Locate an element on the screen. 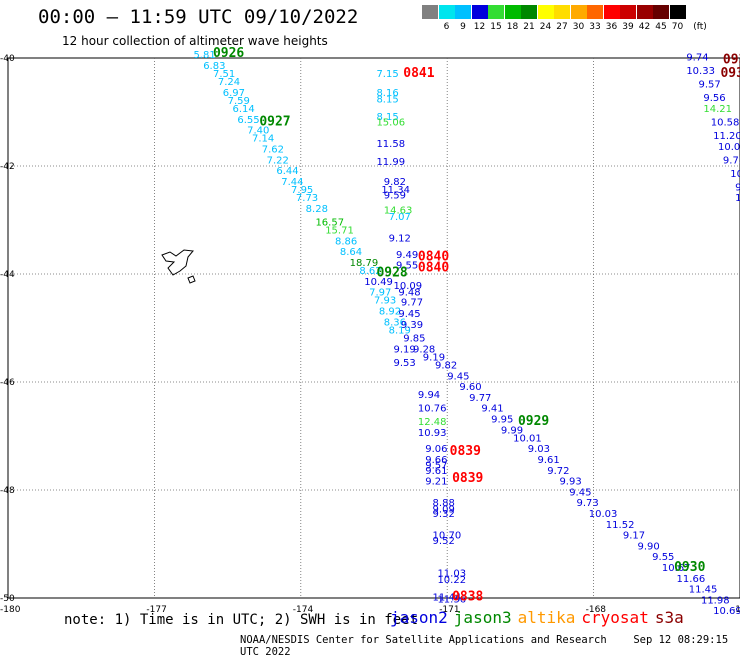 This screenshot has height=658, width=740. wave-height-value: 7.22 is located at coordinates (278, 160).